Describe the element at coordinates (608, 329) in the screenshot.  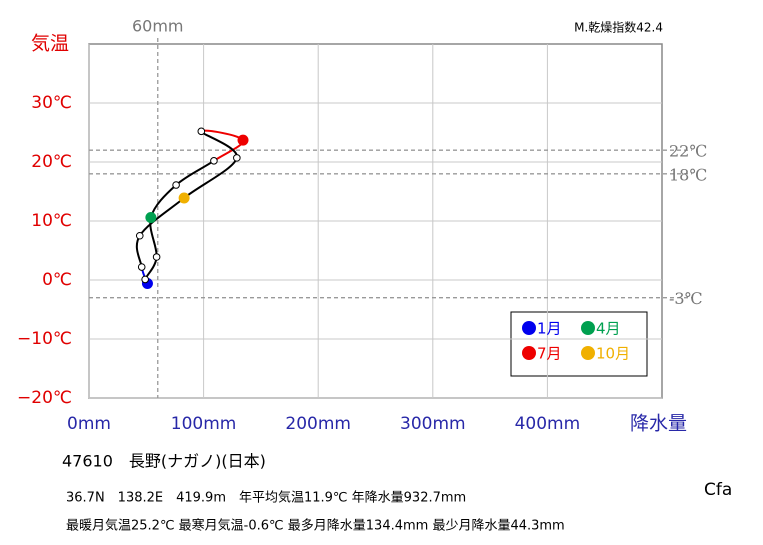
I see `legend-label: 4月` at that location.